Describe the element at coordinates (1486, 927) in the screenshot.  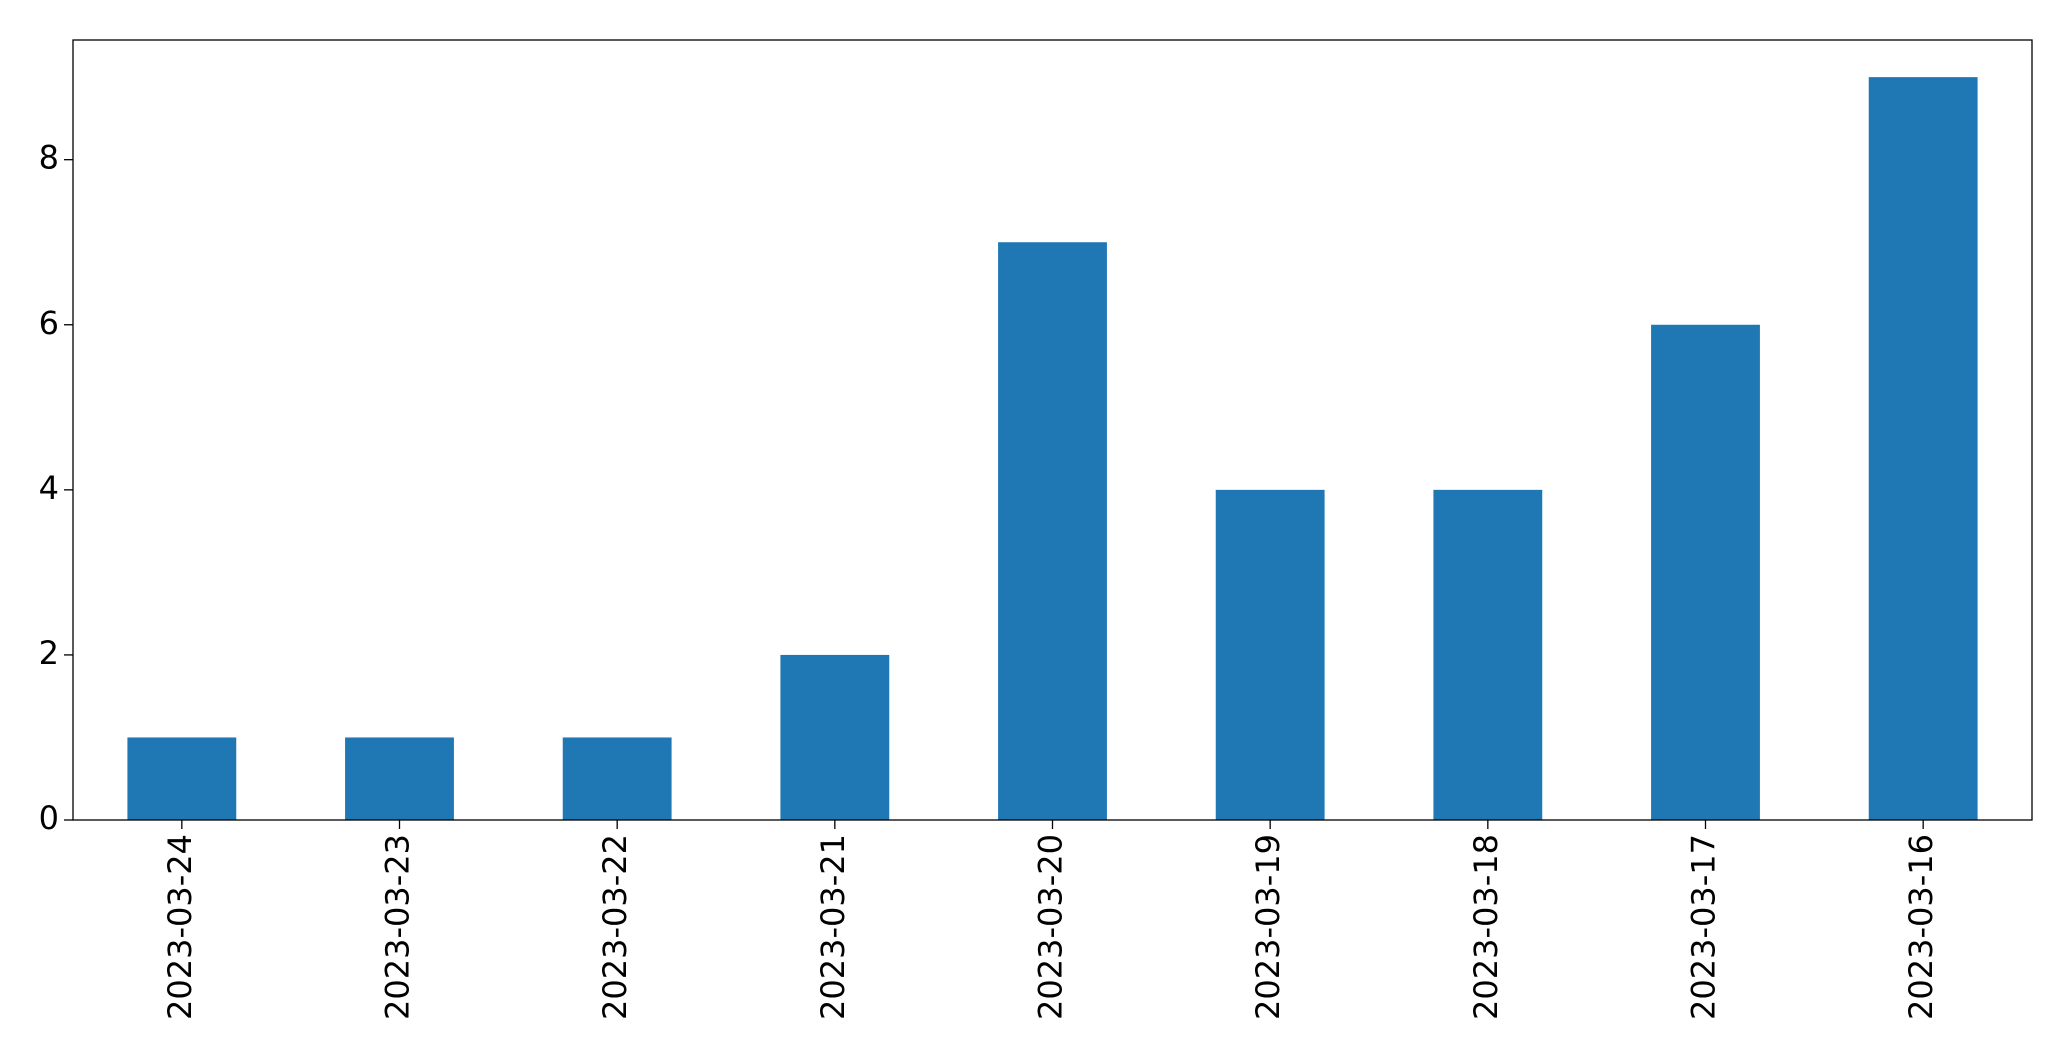
I see `x-tick-label: 2023-03-18` at that location.